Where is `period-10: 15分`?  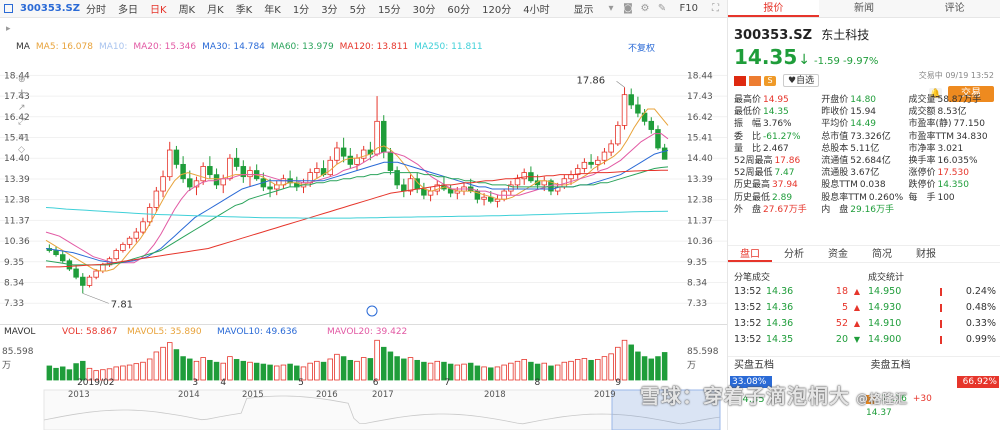 period-10: 15分 is located at coordinates (389, 10).